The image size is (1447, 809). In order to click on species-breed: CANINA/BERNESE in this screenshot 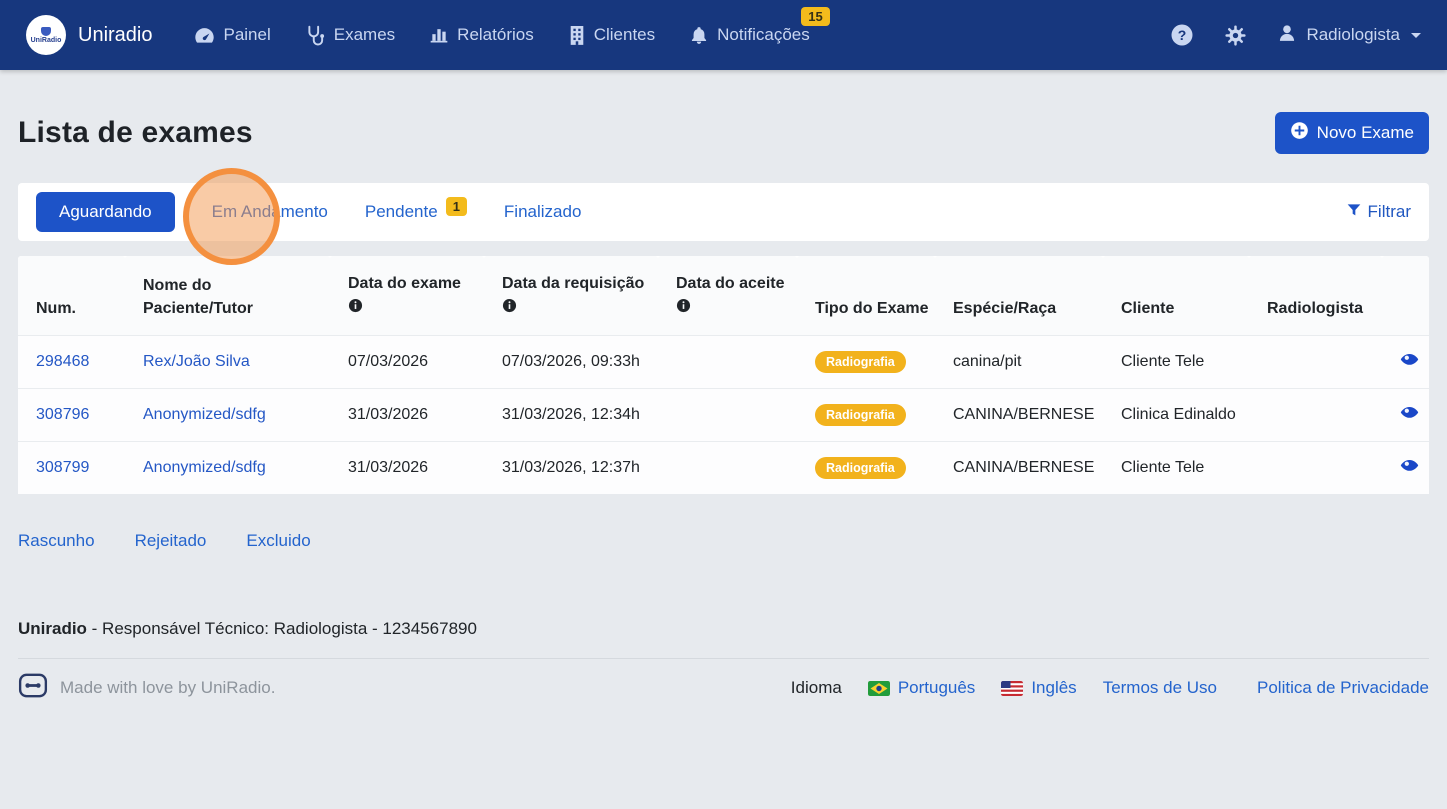, I will do `click(1019, 468)`.